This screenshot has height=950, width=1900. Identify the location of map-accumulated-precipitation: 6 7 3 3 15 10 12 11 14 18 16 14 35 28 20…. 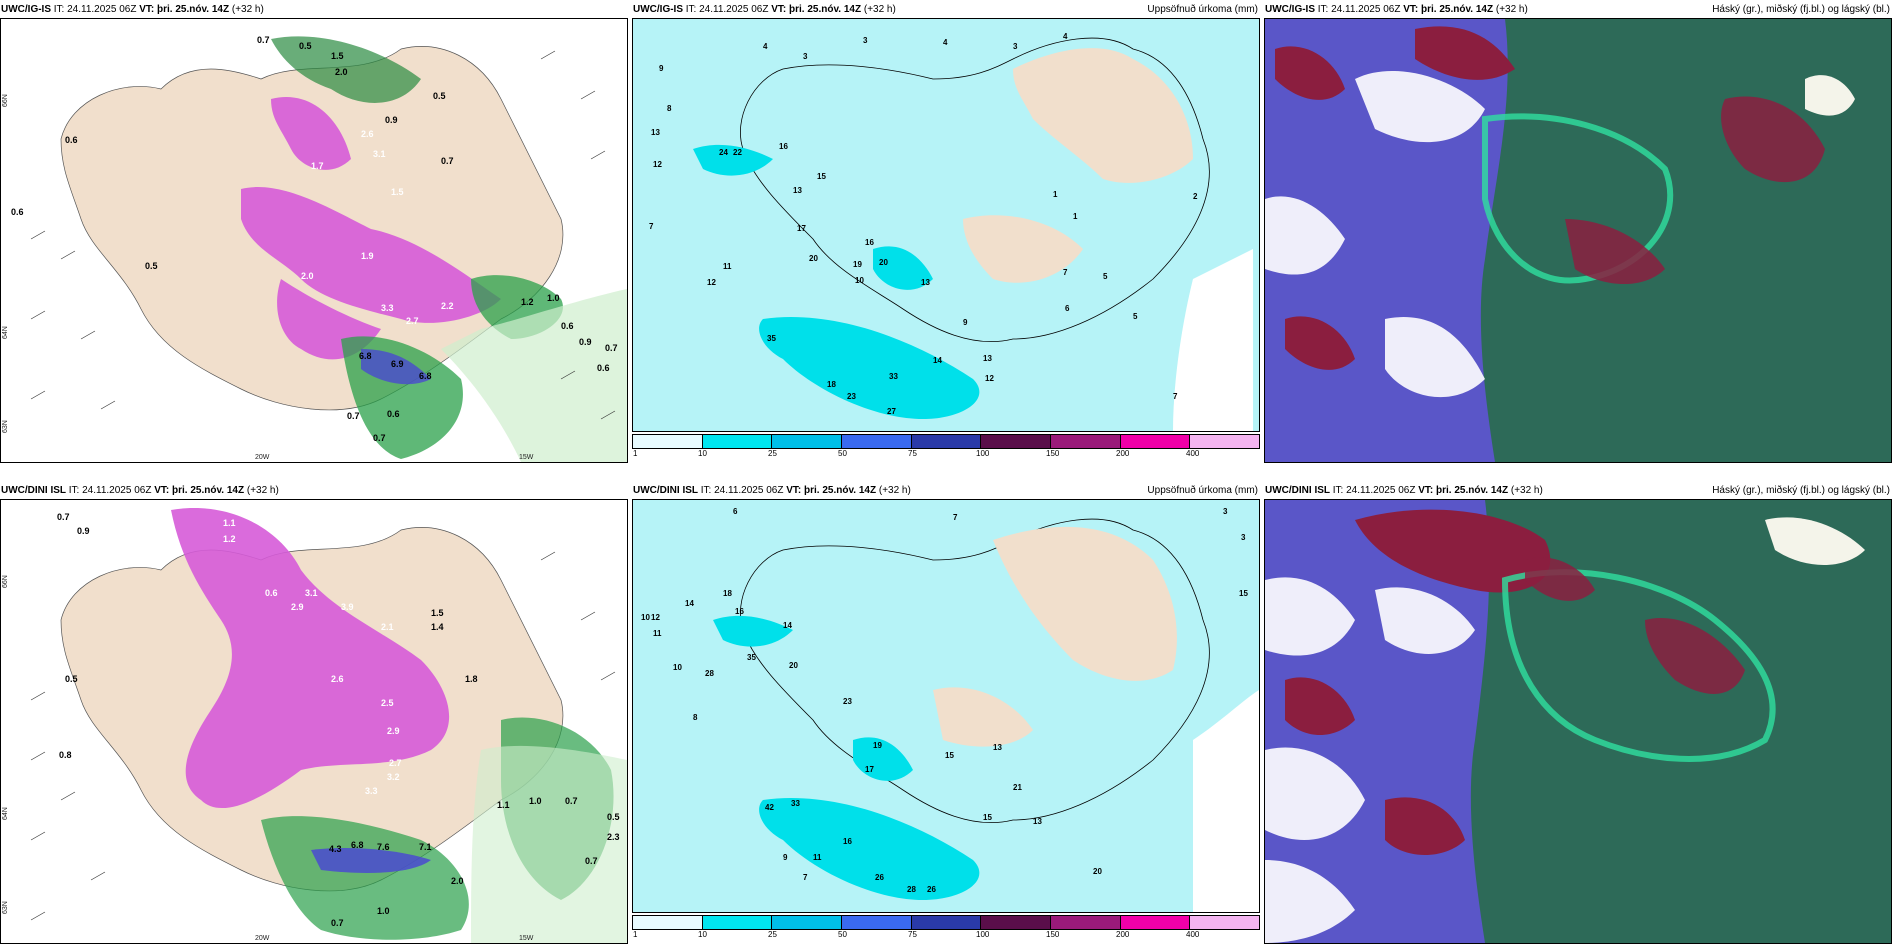
(946, 706).